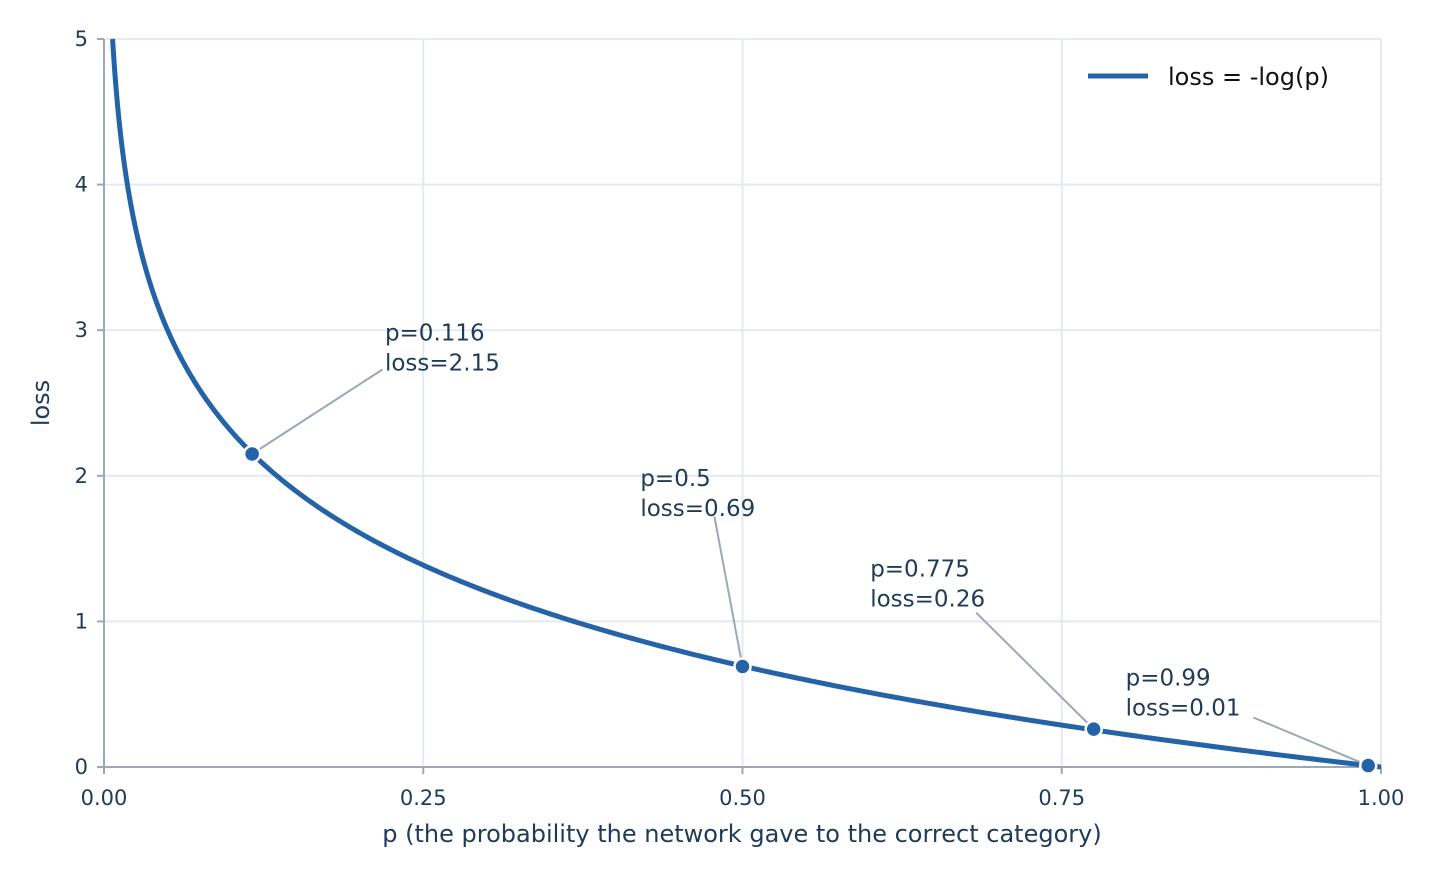  What do you see at coordinates (742, 798) in the screenshot?
I see `x-tick-label: 0.50` at bounding box center [742, 798].